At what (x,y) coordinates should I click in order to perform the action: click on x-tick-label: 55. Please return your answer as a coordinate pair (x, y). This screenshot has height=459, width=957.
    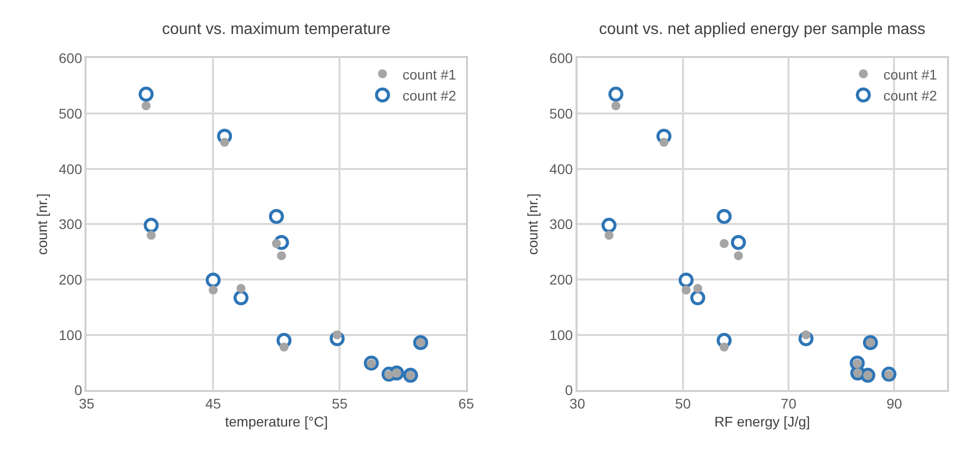
    Looking at the image, I should click on (340, 404).